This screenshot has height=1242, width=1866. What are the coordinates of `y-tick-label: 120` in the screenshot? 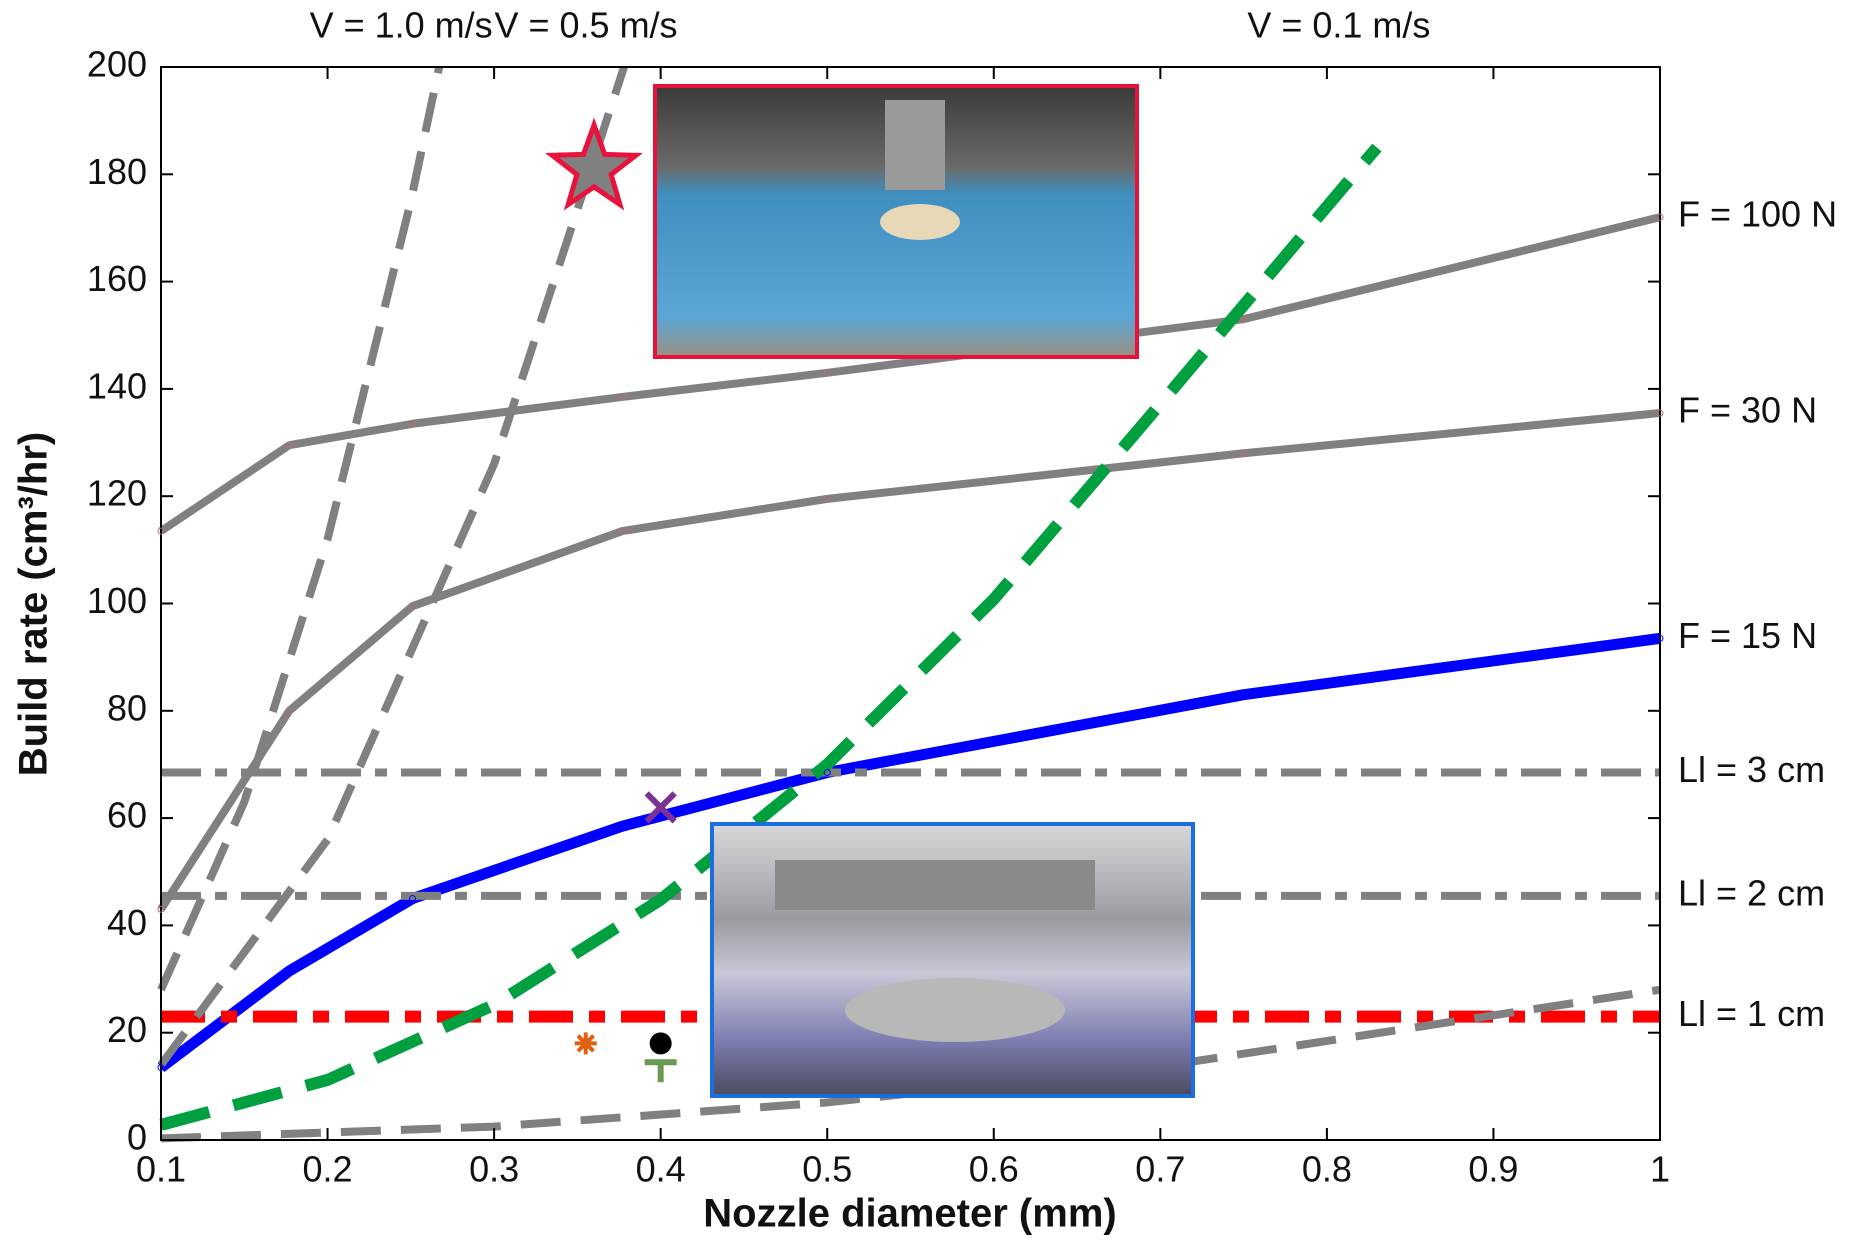 It's located at (117, 493).